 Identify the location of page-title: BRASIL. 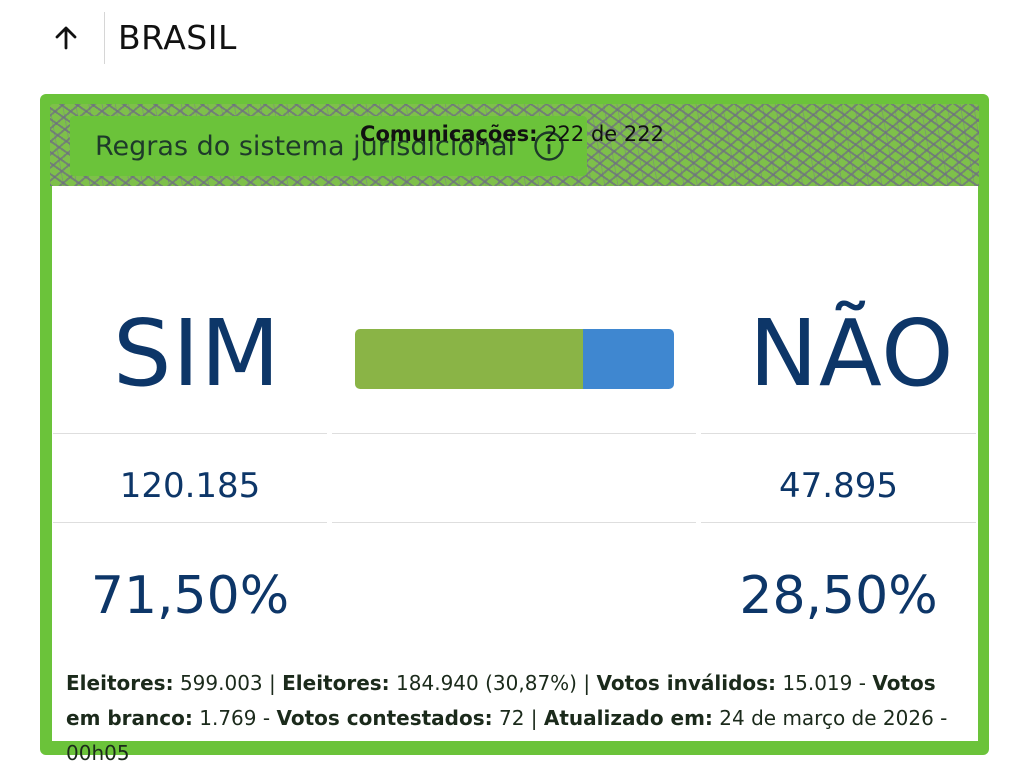
(177, 37).